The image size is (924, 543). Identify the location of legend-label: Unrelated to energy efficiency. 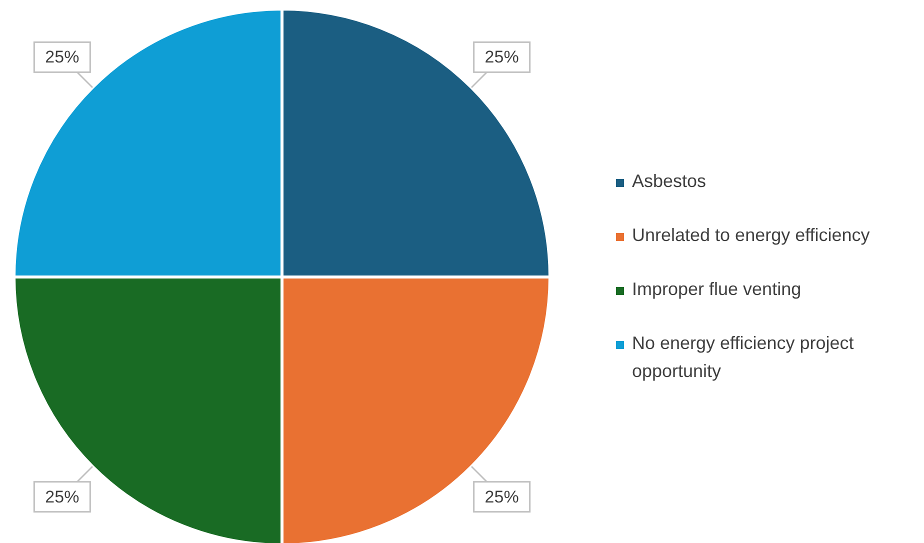
(751, 235).